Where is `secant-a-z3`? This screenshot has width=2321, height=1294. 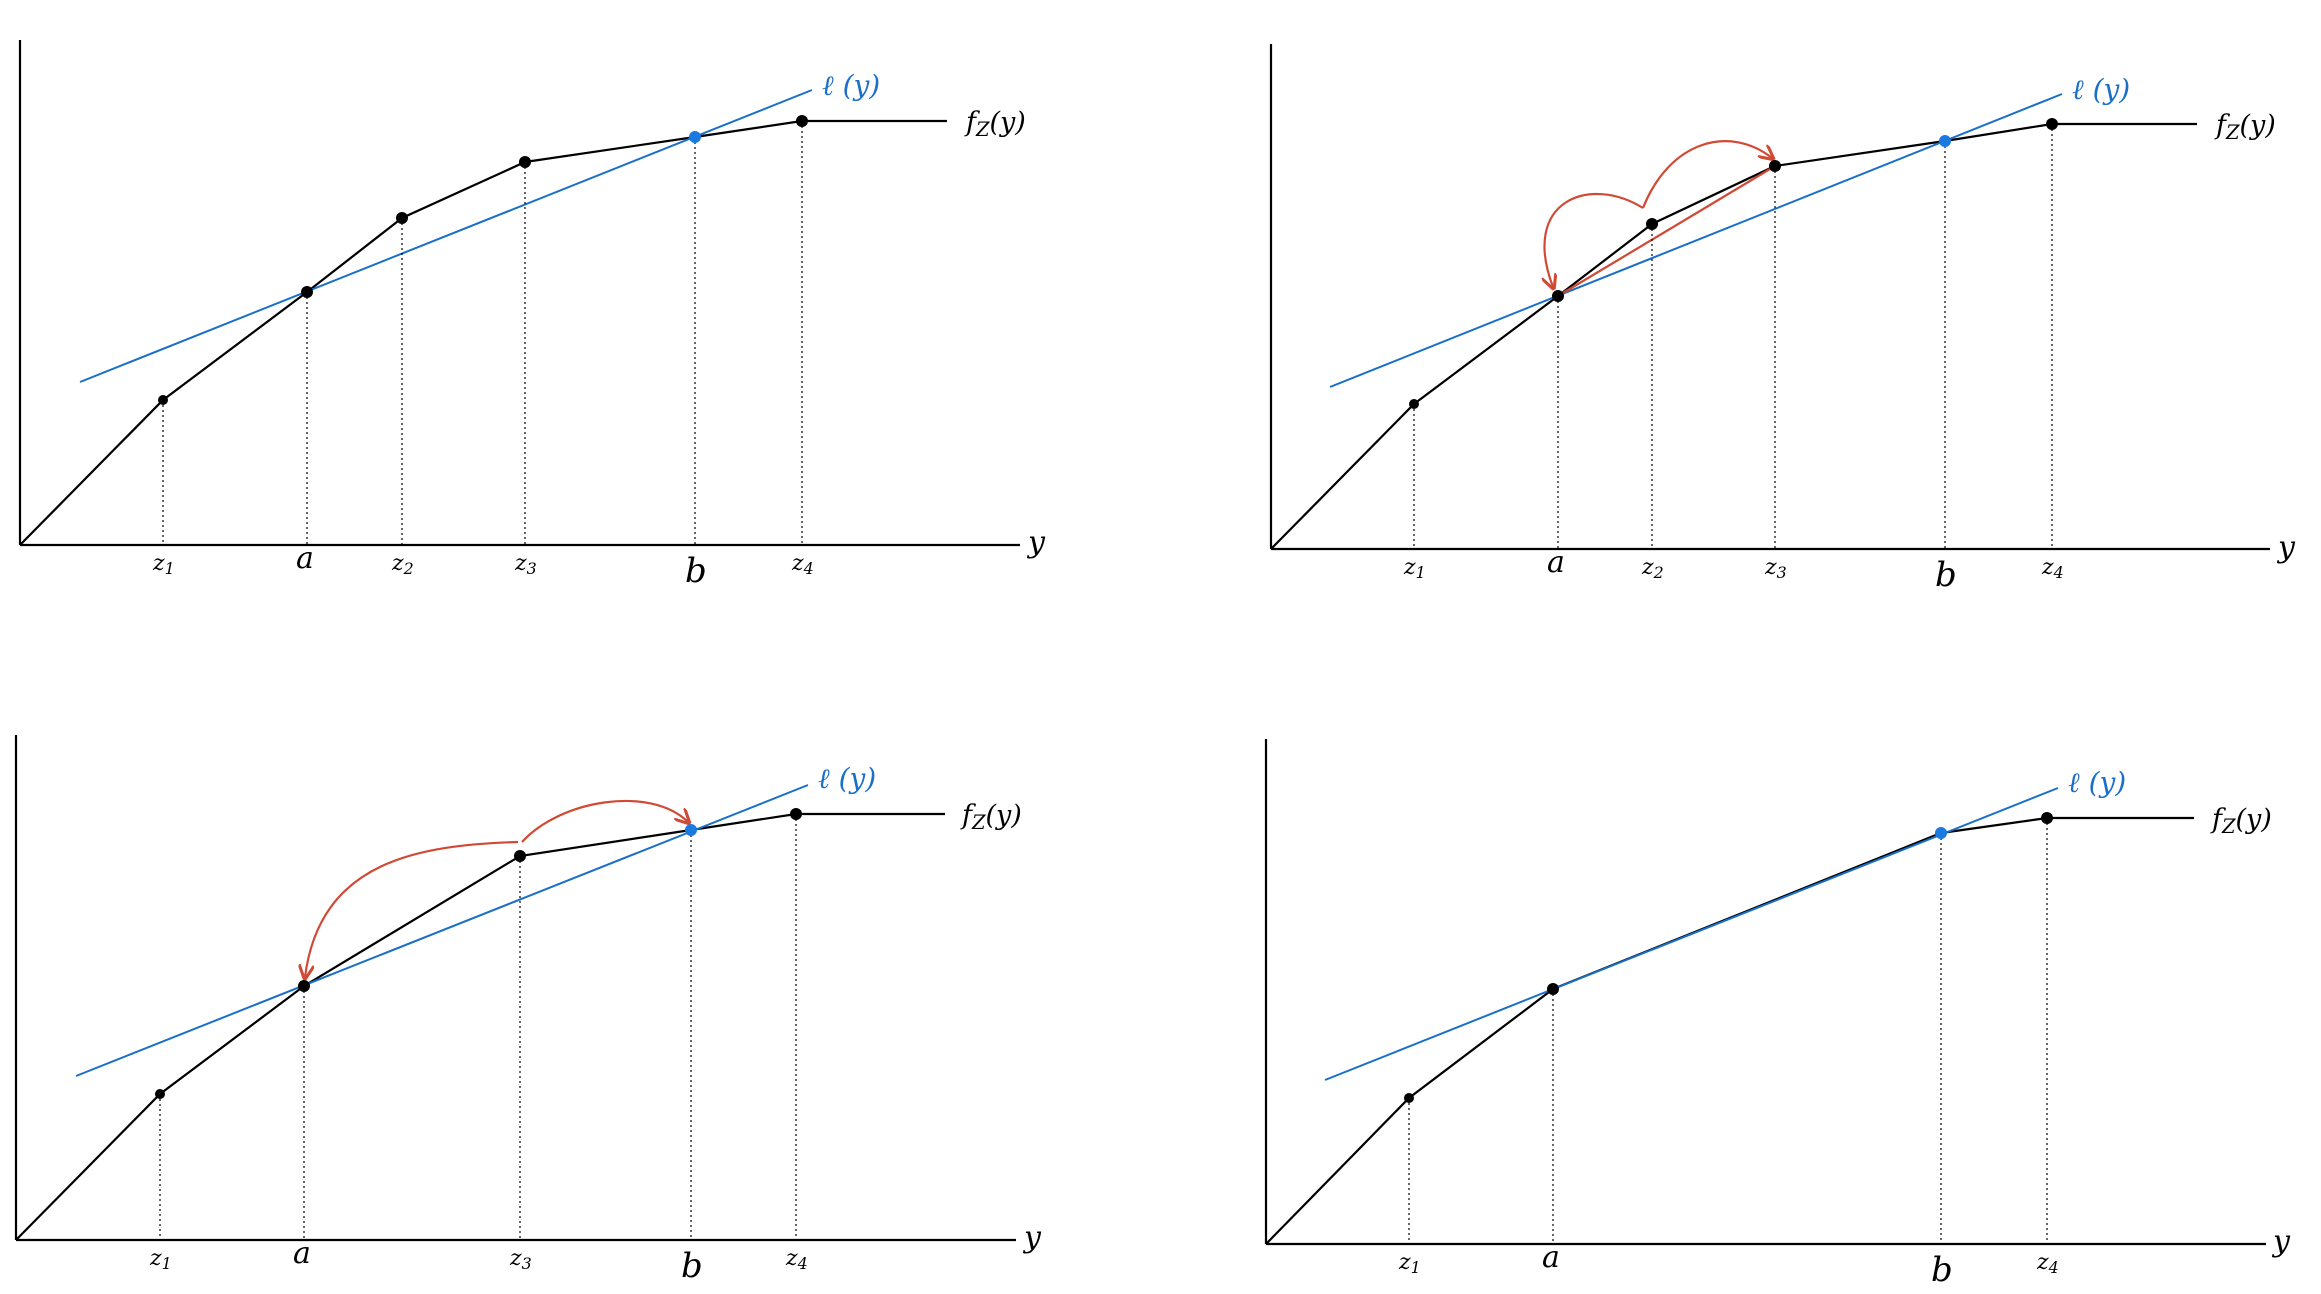
secant-a-z3 is located at coordinates (1666, 231).